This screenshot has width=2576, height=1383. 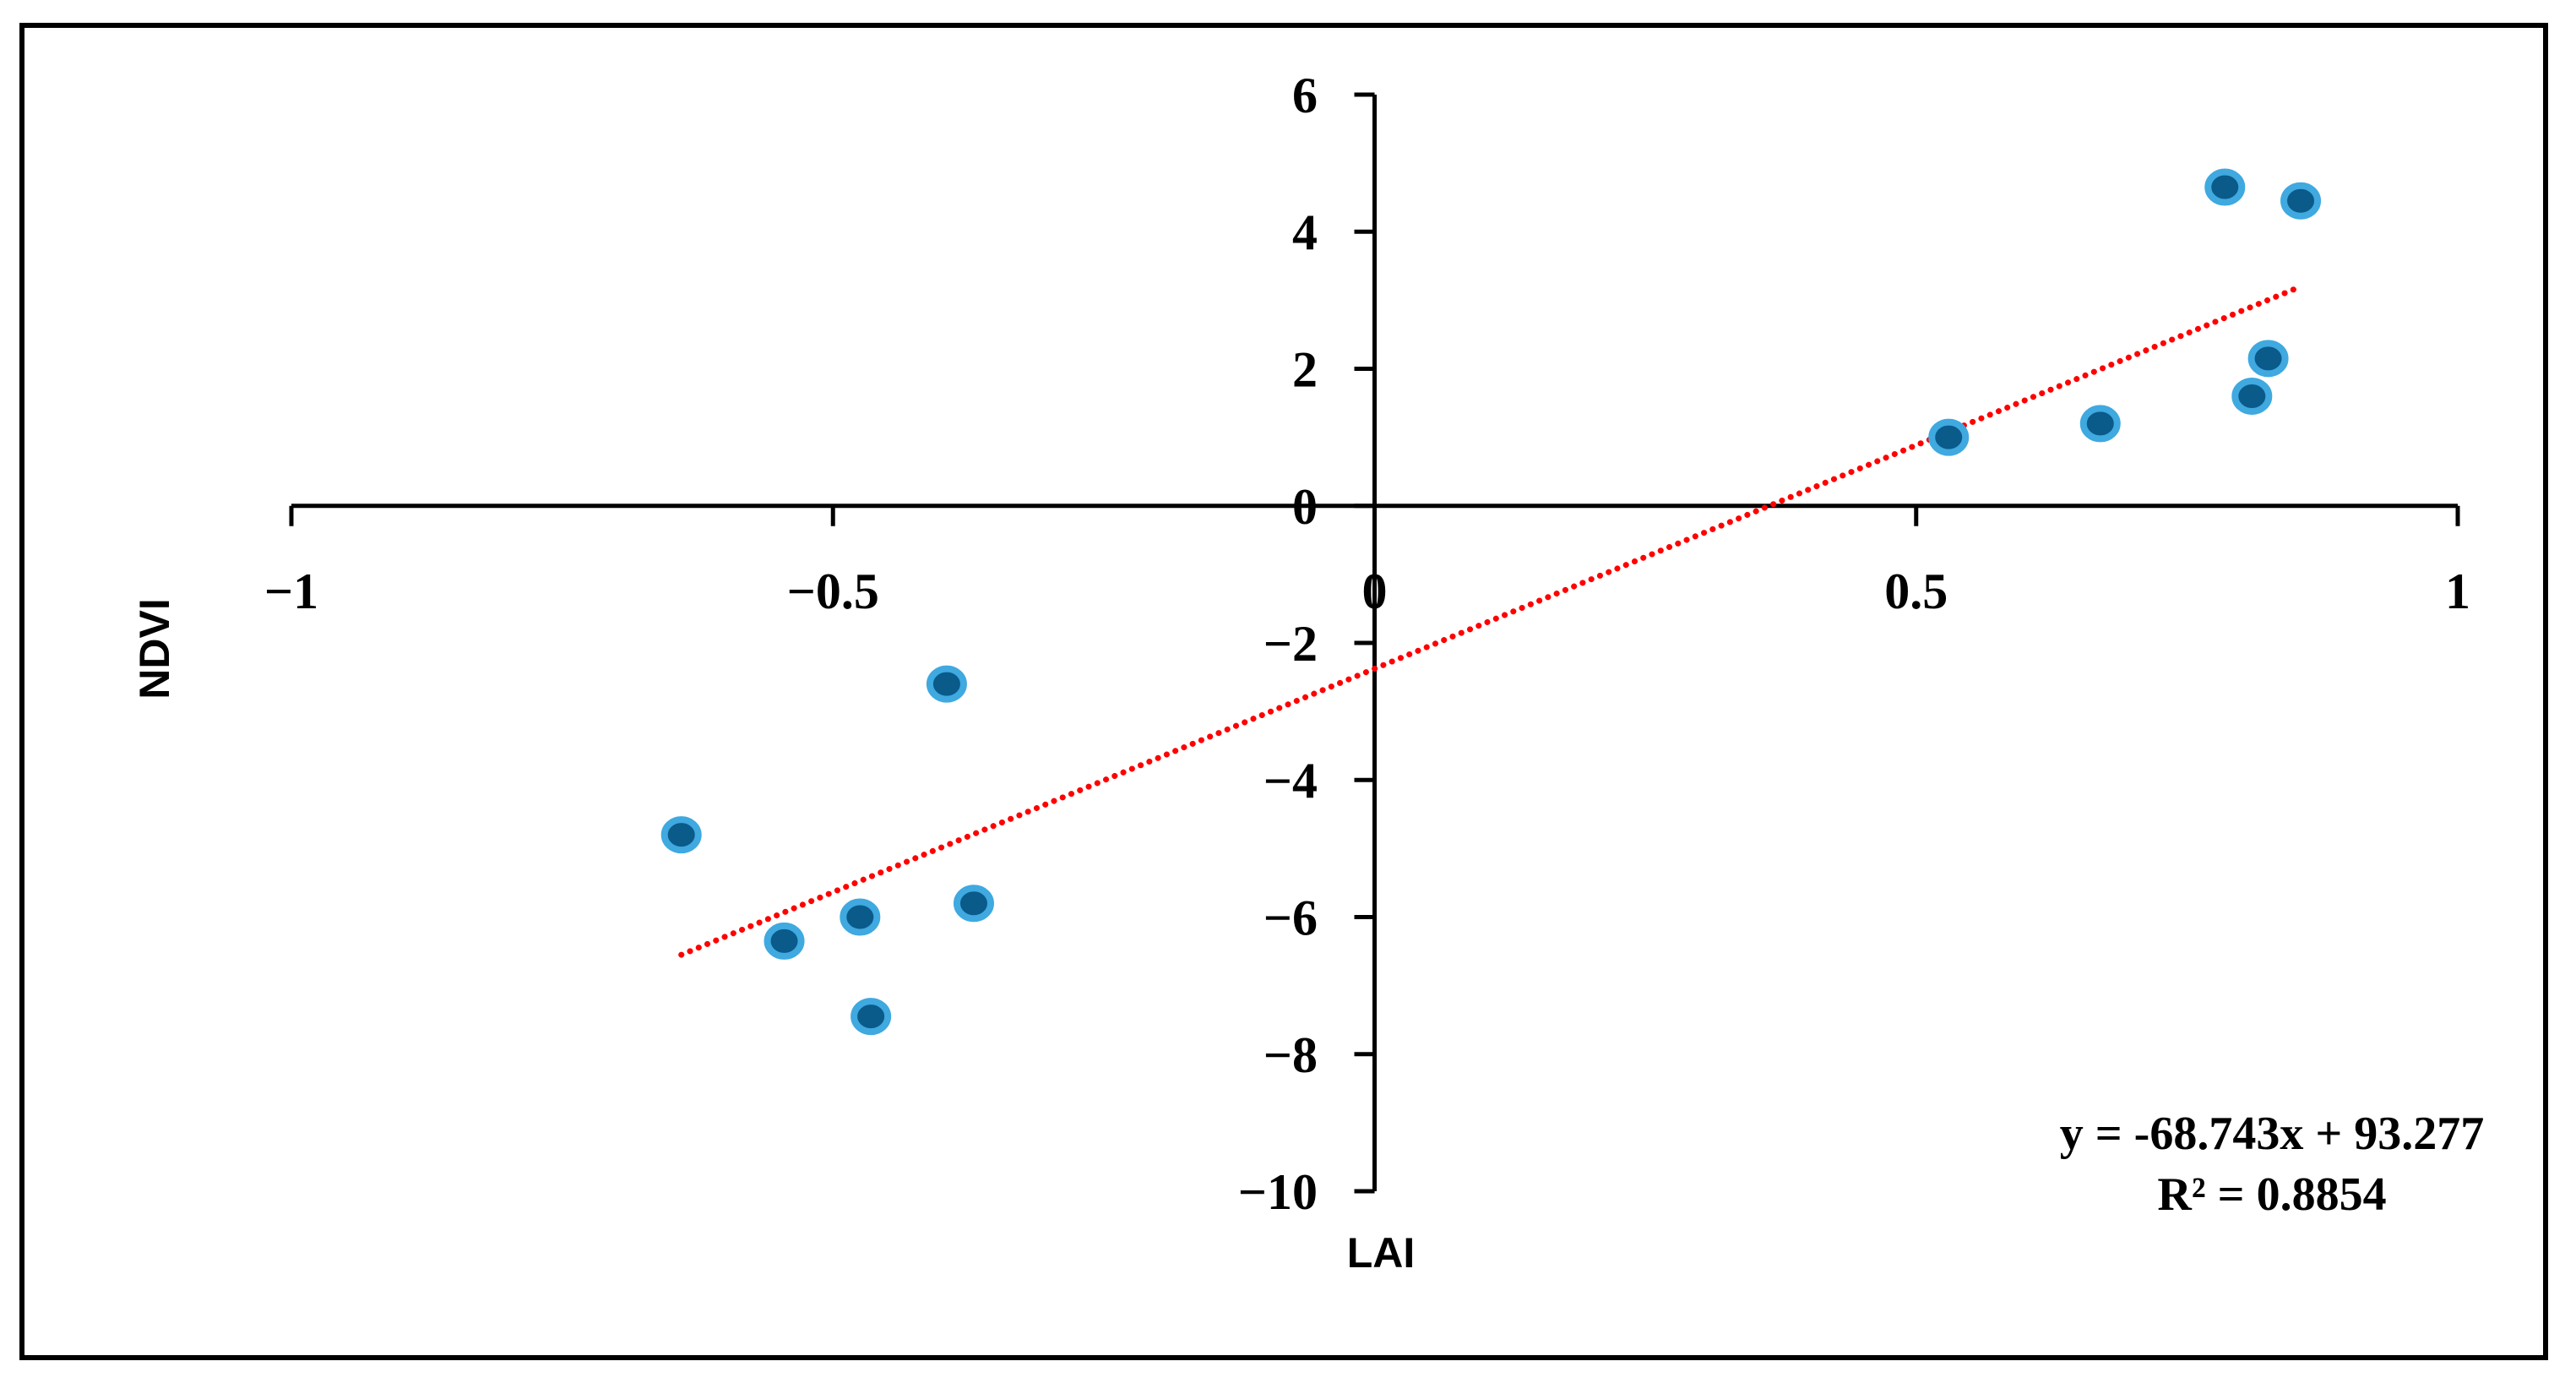 I want to click on y-tick-label: −8, so click(x=1291, y=1055).